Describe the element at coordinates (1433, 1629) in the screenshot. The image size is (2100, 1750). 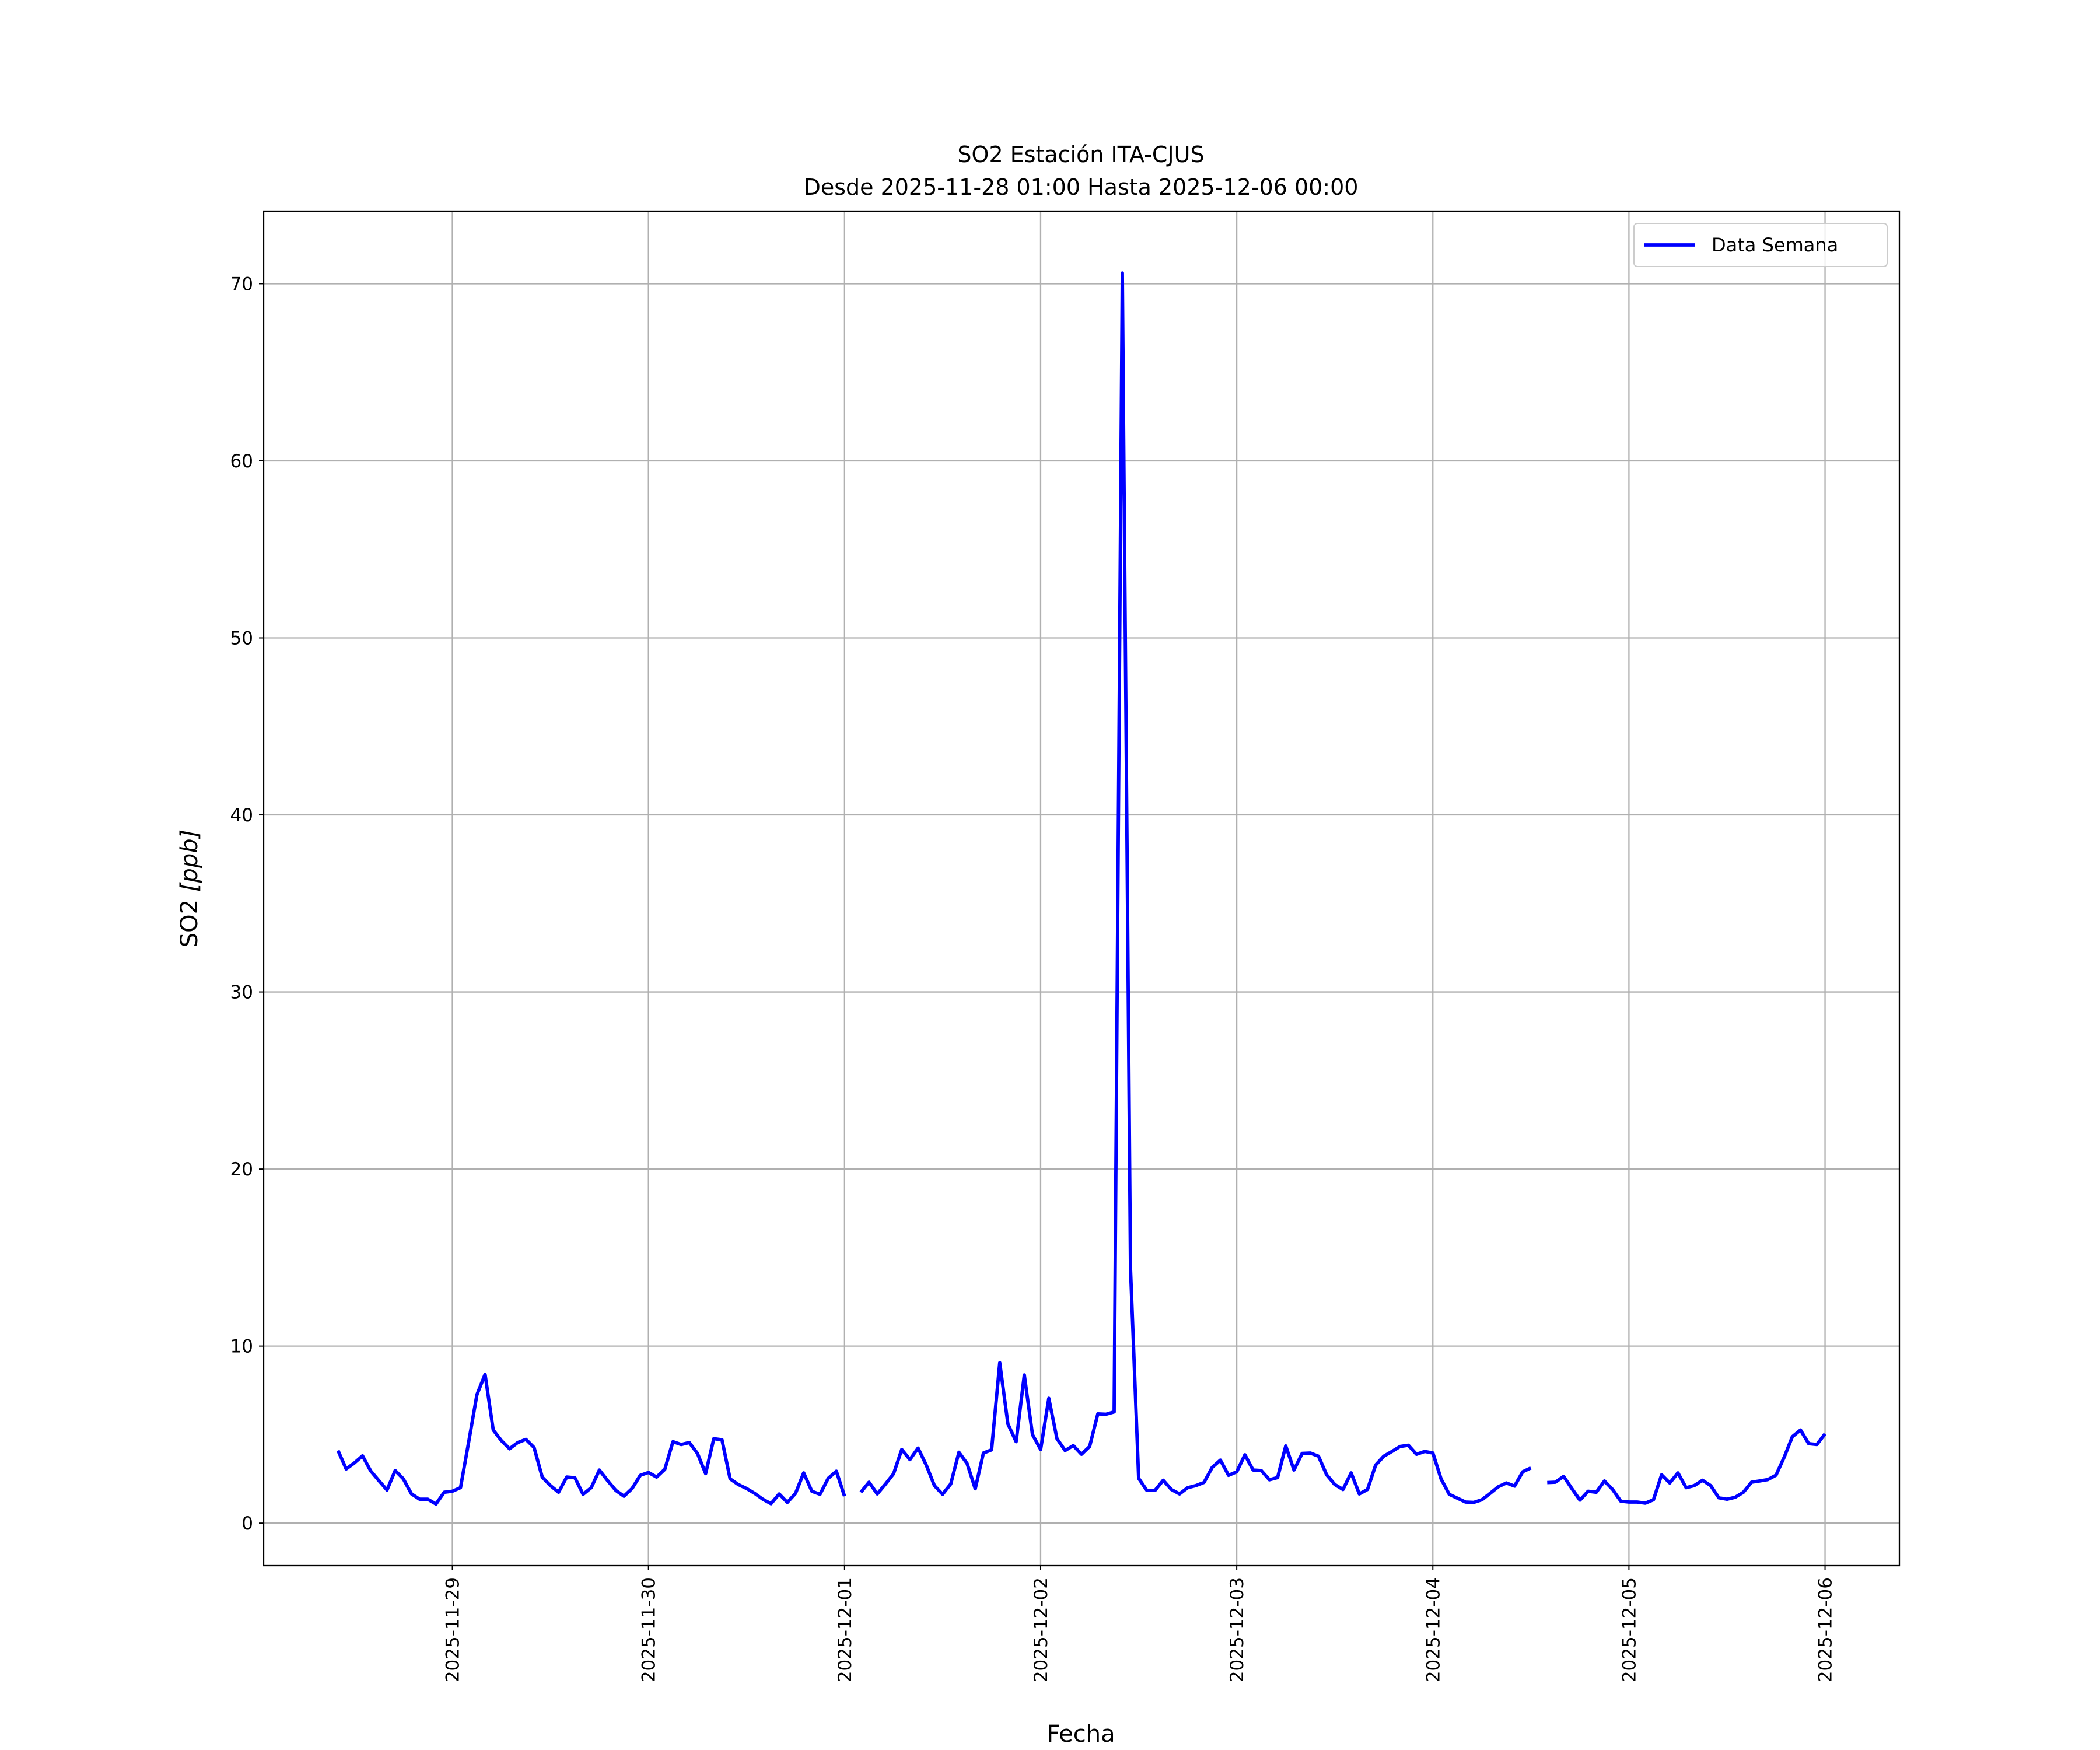
I see `x-tick-label: 2025-12-04` at that location.